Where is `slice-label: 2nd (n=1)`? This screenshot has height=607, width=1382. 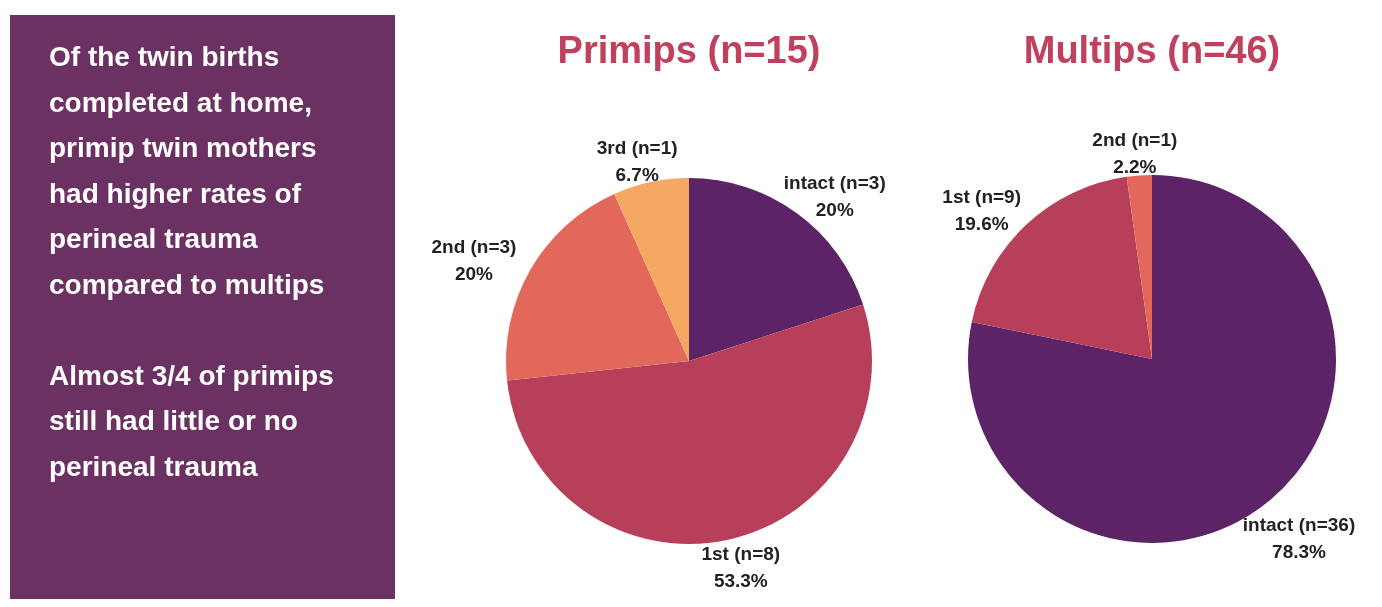
slice-label: 2nd (n=1) is located at coordinates (1135, 140).